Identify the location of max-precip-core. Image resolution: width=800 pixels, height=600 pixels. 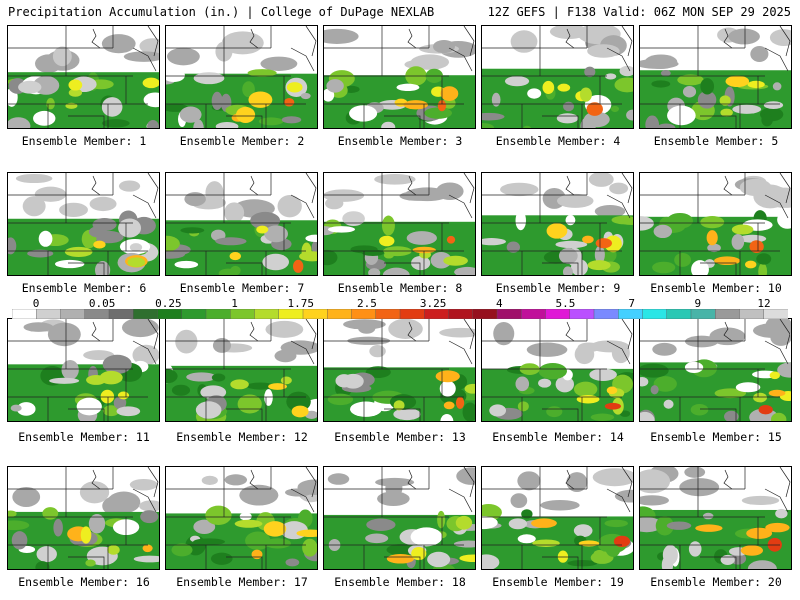
(613, 406).